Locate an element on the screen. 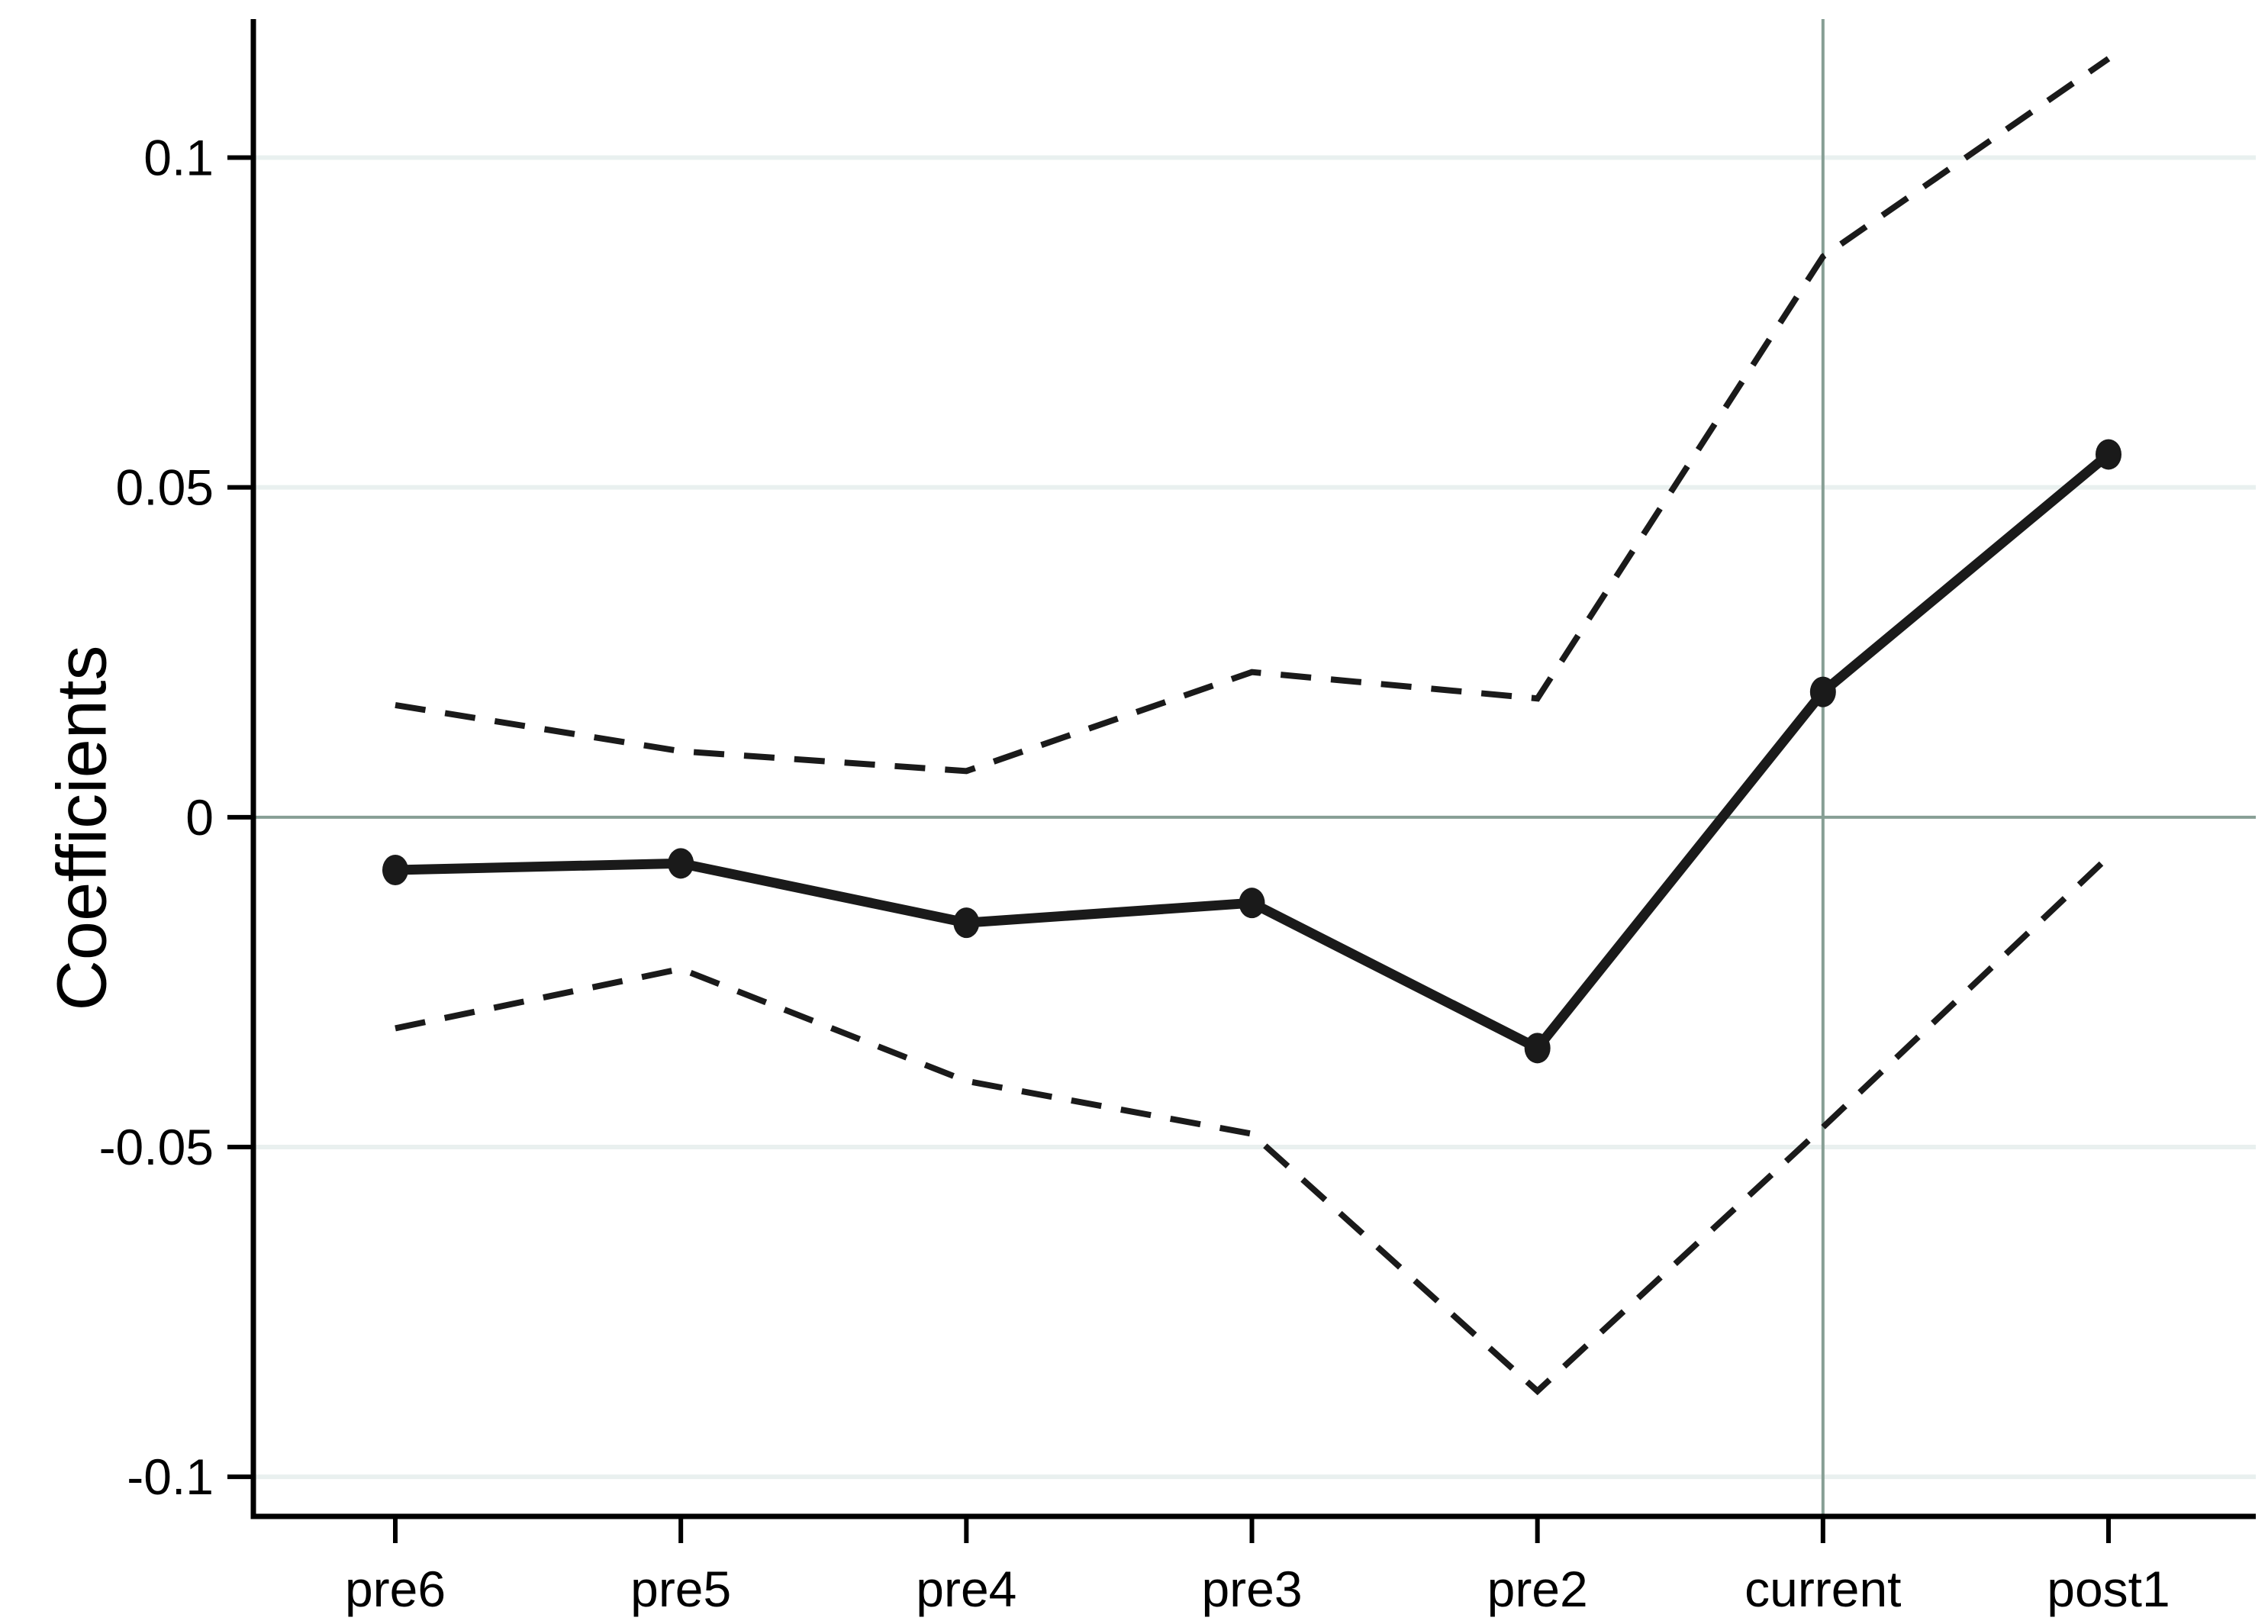 The image size is (2268, 1624). x-tick-label: pre2 is located at coordinates (1537, 1589).